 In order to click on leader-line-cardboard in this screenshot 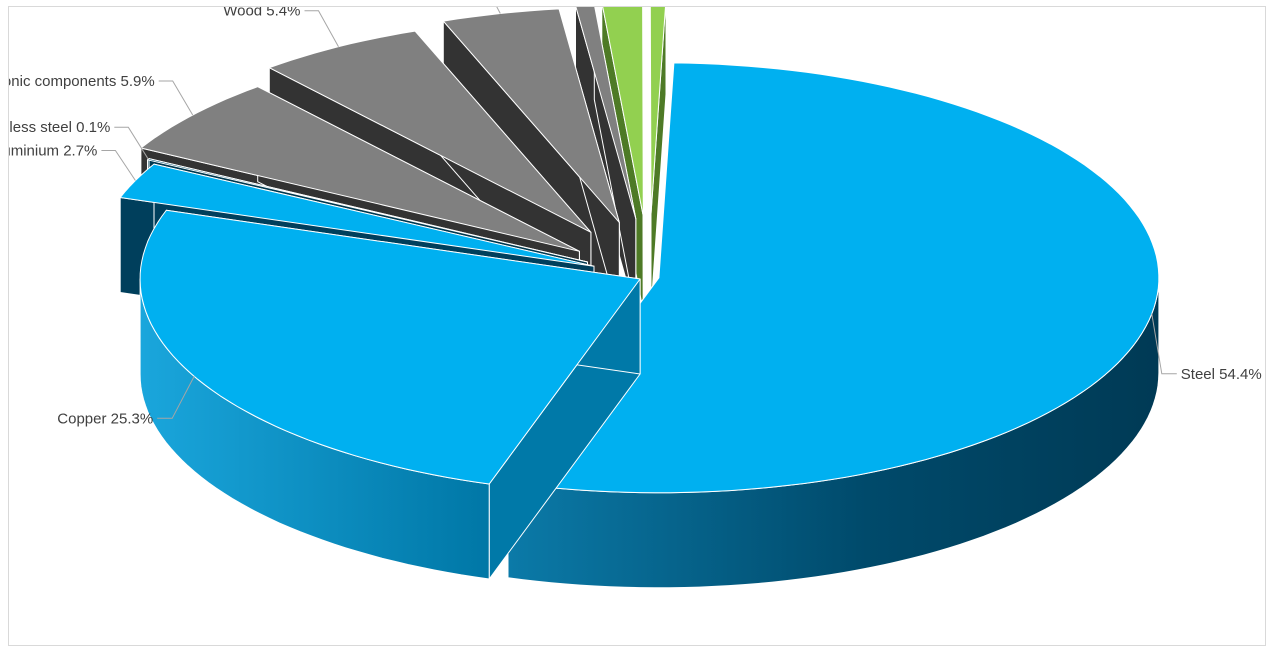, I will do `click(498, 10)`.